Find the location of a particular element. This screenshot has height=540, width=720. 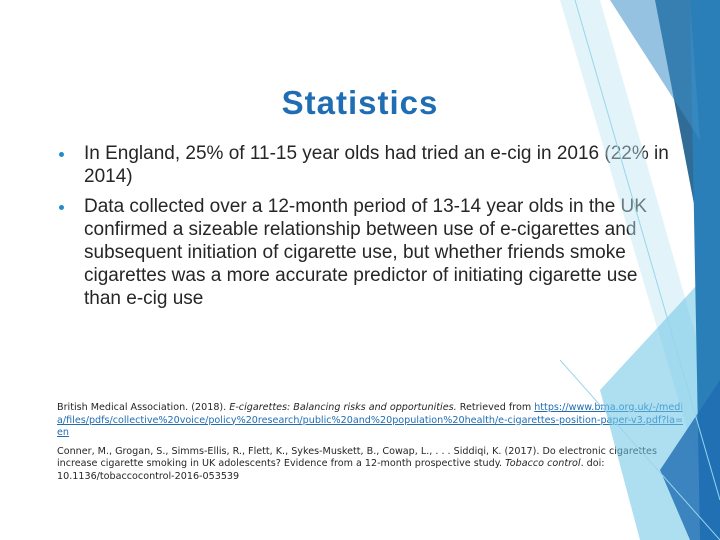

ref-text: British Medical Association. (2018). is located at coordinates (143, 407).